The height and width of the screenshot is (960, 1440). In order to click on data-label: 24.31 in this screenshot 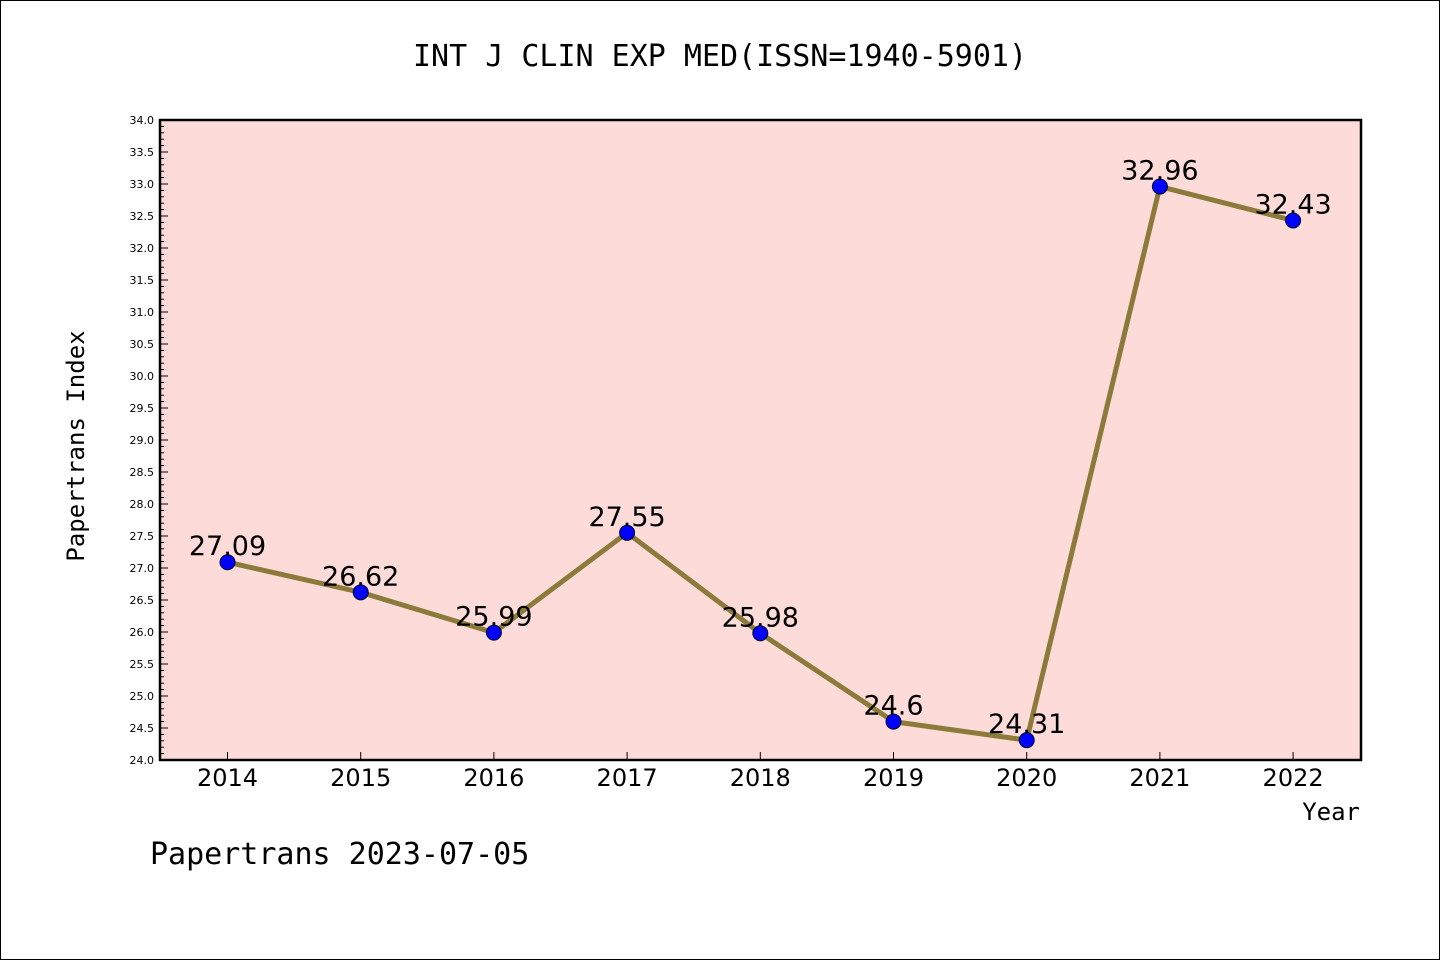, I will do `click(1026, 724)`.